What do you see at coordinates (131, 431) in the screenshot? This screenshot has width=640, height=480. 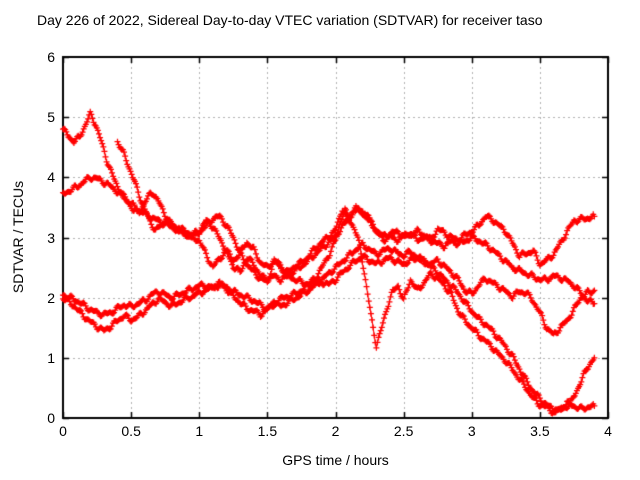 I see `x-tick-label: 0.5` at bounding box center [131, 431].